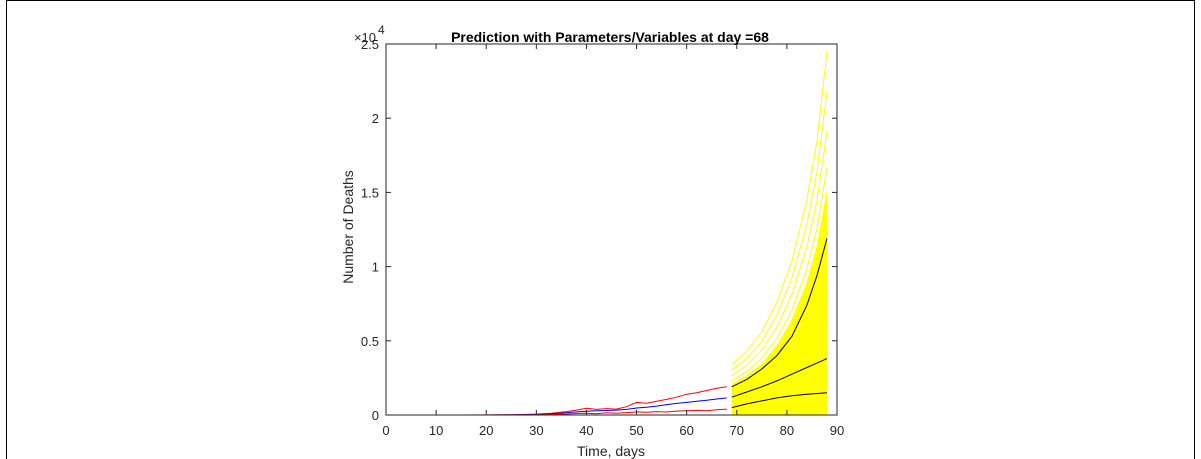 The height and width of the screenshot is (459, 1201). I want to click on prediction-band-fill, so click(779, 302).